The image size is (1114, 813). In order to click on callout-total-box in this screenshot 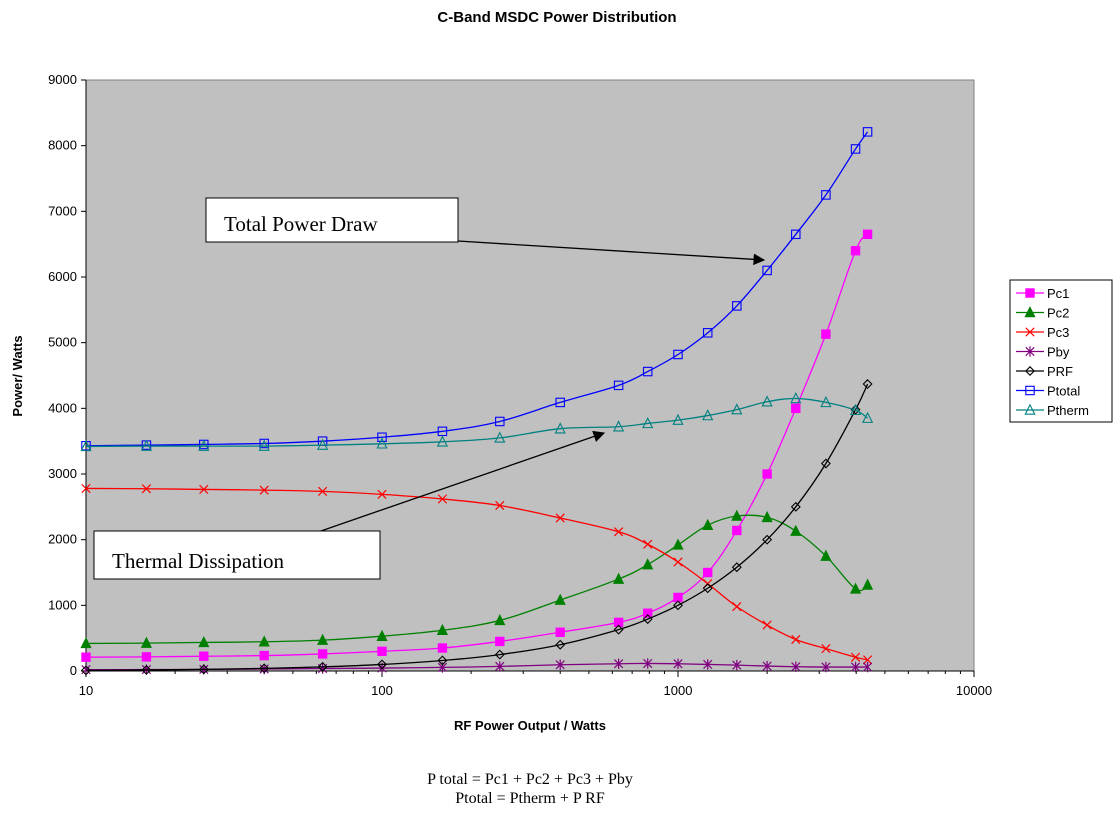, I will do `click(332, 220)`.